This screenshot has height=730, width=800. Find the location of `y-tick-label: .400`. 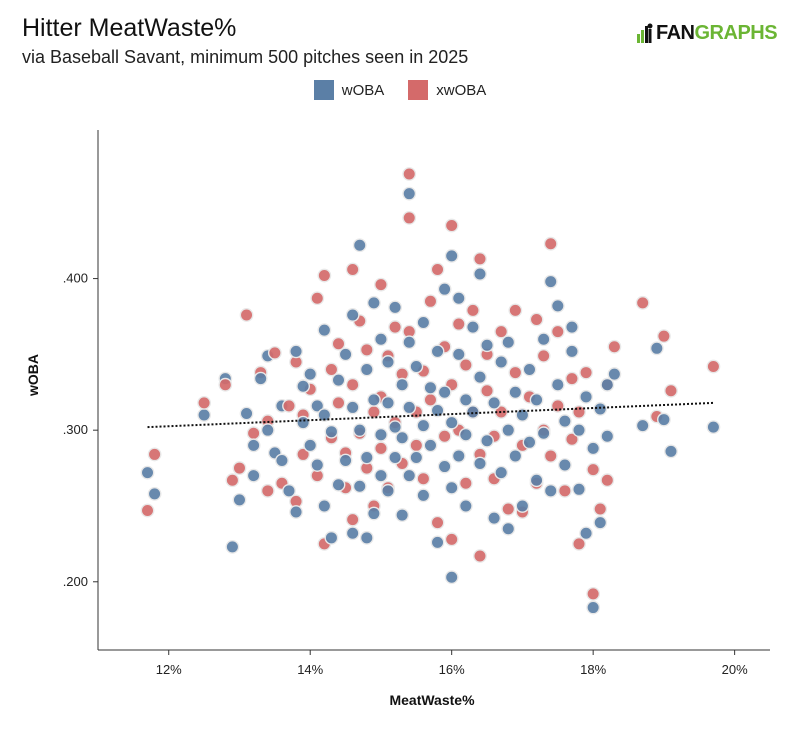

y-tick-label: .400 is located at coordinates (75, 278).